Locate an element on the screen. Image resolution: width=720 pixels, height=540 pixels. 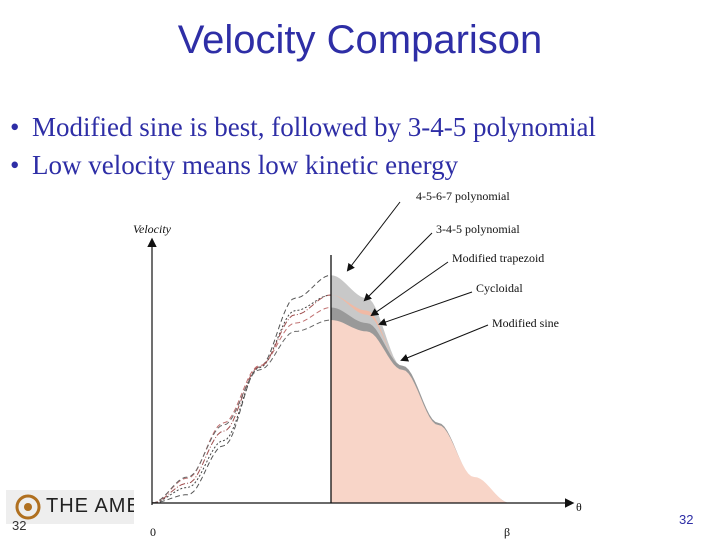
slide-title: Velocity Comparison is located at coordinates (360, 40).